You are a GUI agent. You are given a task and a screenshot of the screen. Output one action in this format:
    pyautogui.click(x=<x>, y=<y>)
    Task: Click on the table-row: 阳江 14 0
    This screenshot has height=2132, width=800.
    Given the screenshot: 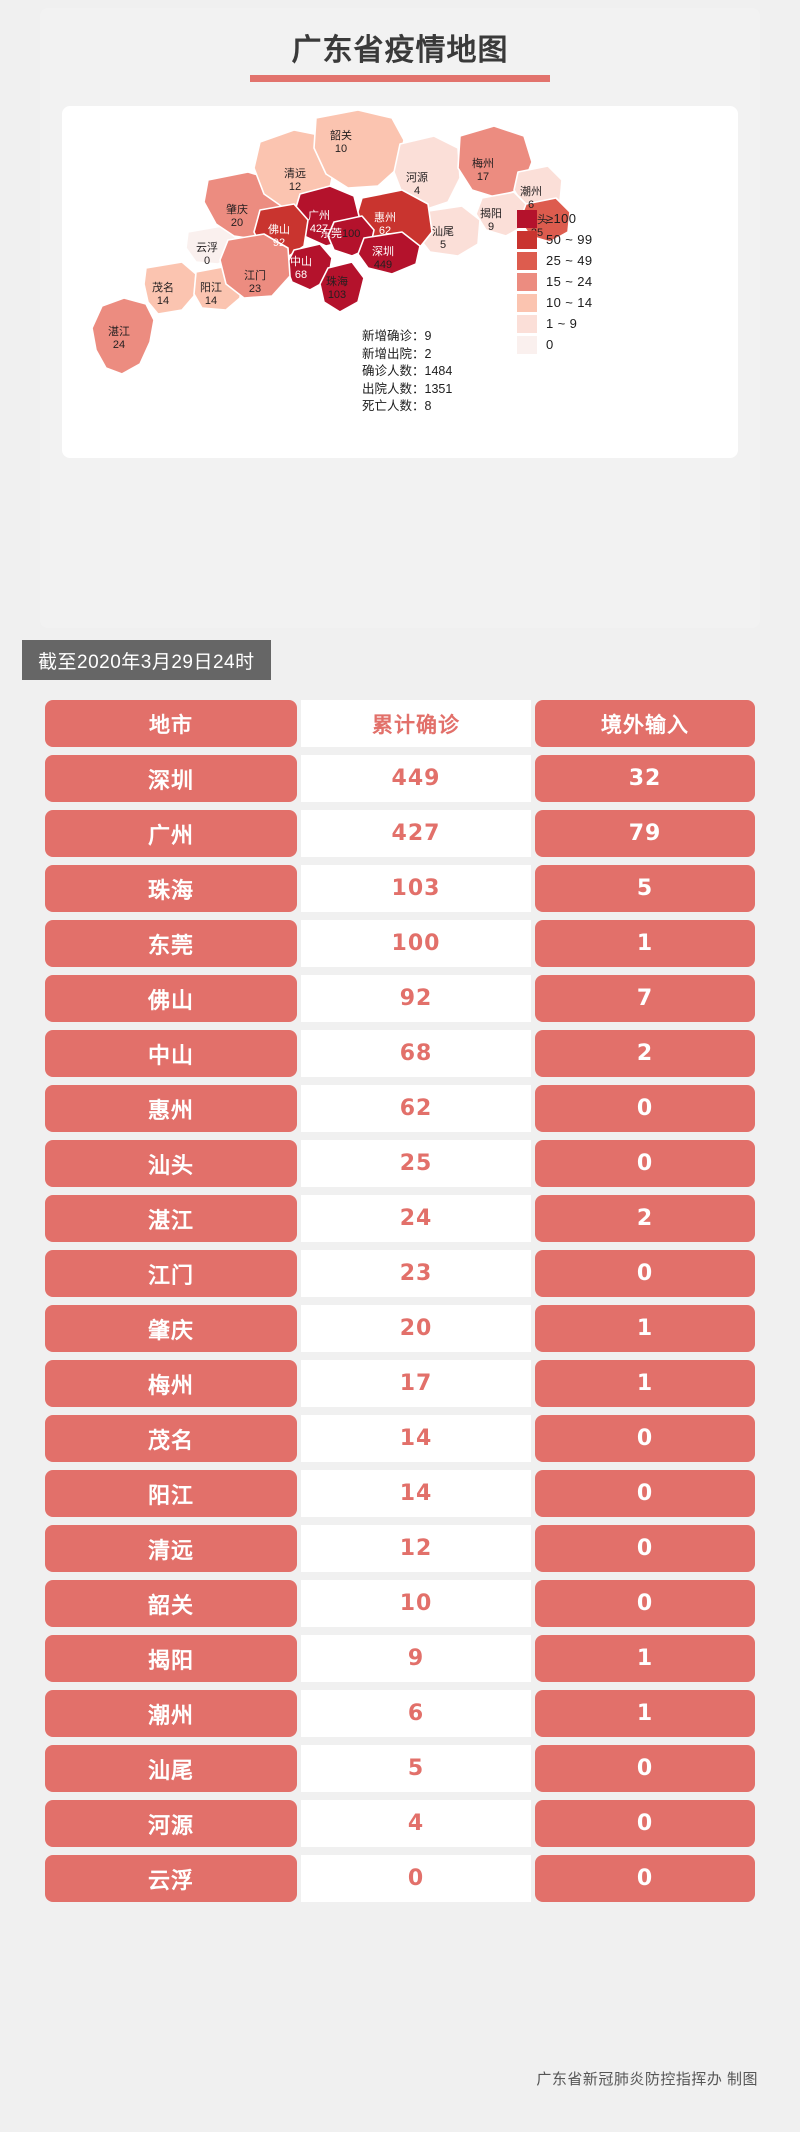 What is the action you would take?
    pyautogui.click(x=400, y=1493)
    